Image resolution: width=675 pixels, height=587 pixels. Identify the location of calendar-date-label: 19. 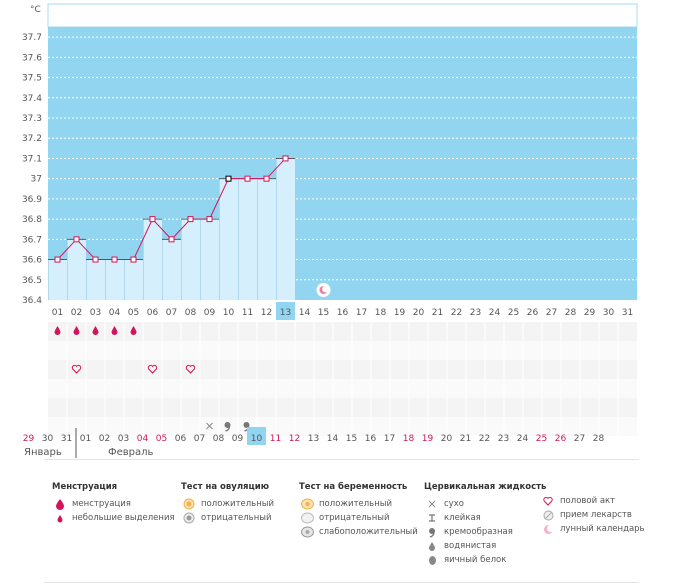
(428, 439).